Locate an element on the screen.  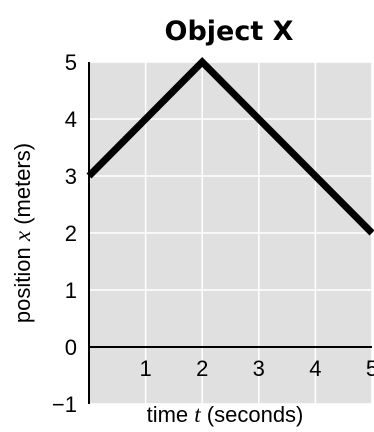
y-axis-label-prefix: position is located at coordinates (22, 282).